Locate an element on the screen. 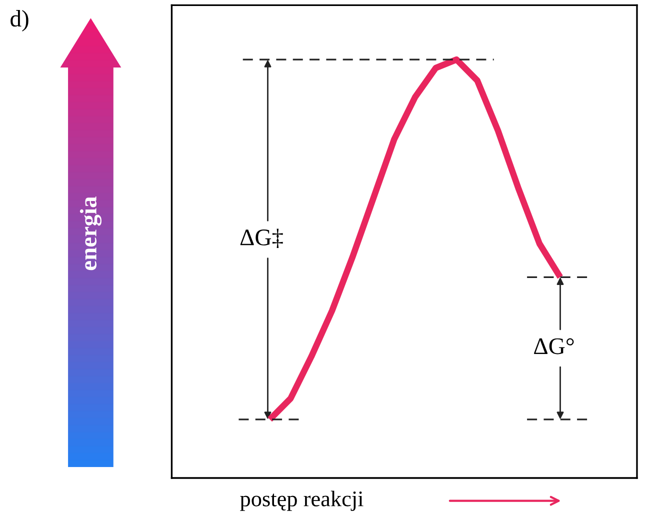 The image size is (648, 519). text: d) is located at coordinates (19, 21).